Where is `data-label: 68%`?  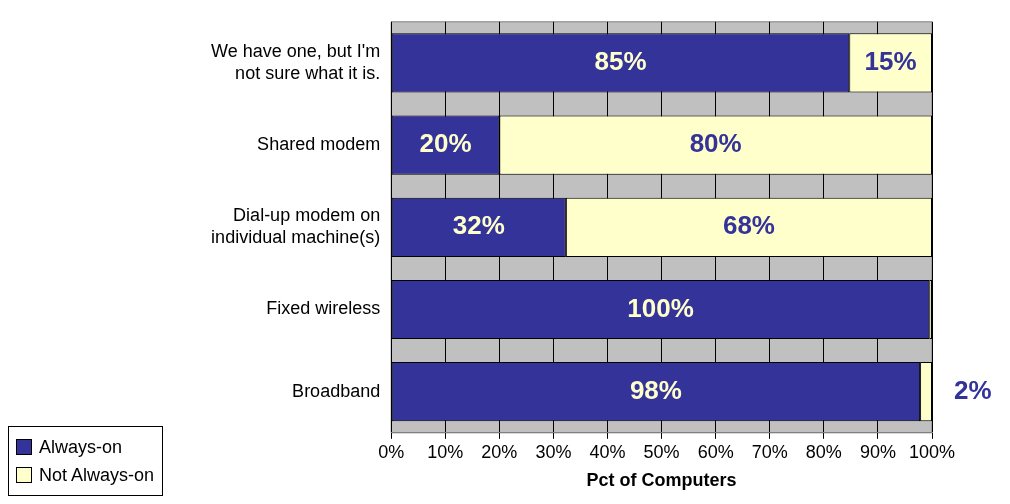
data-label: 68% is located at coordinates (748, 225).